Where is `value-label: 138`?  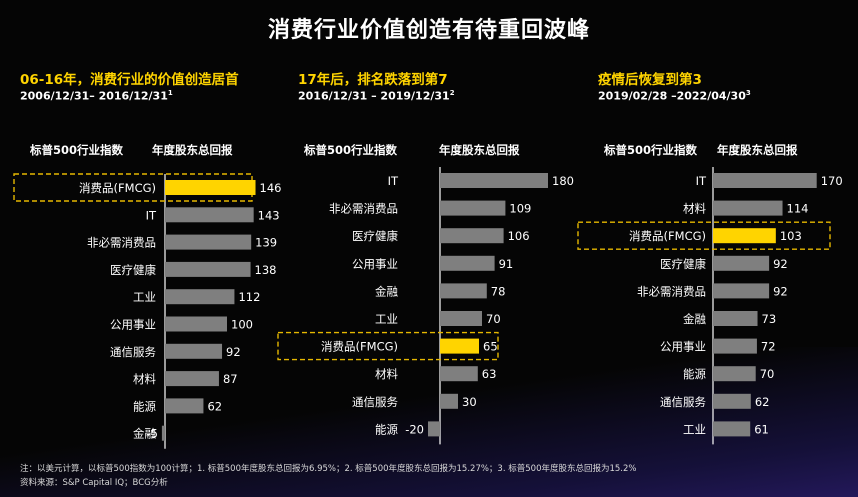 value-label: 138 is located at coordinates (266, 270).